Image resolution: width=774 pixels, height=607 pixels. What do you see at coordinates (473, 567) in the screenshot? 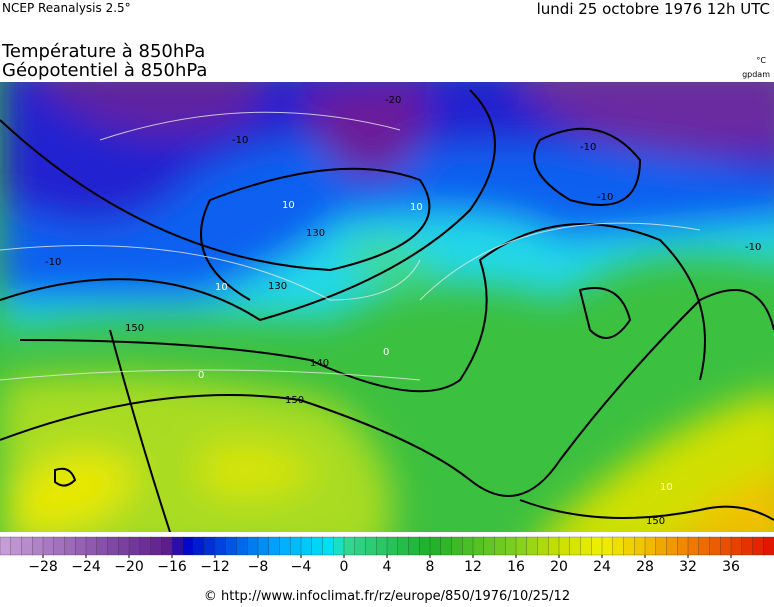
I see `colorbar-tick-label: 12` at bounding box center [473, 567].